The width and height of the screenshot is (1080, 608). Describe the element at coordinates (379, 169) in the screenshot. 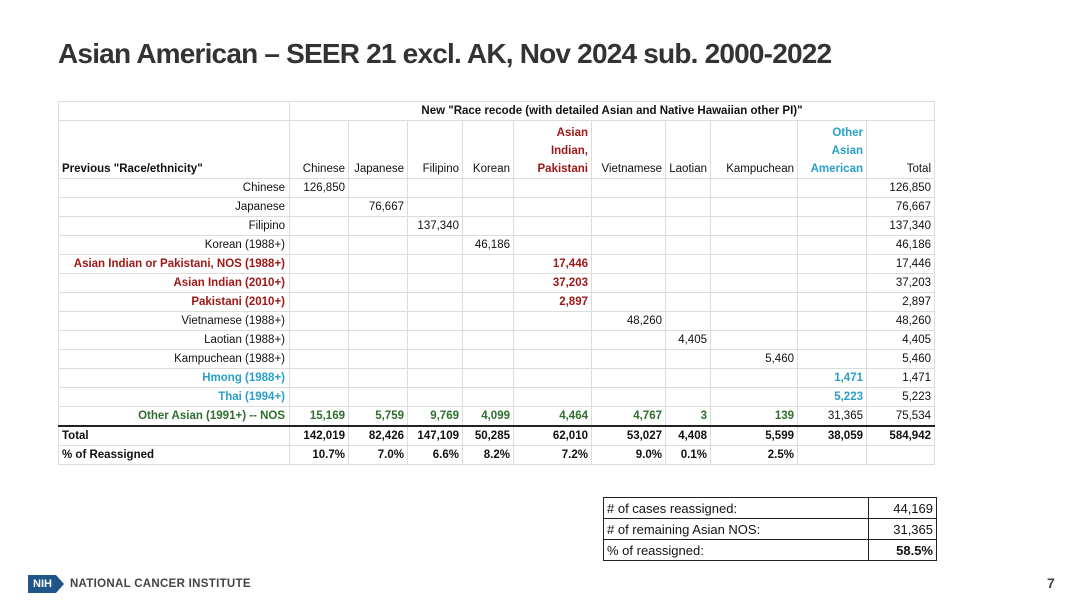

I see `column-header-line: Japanese` at that location.